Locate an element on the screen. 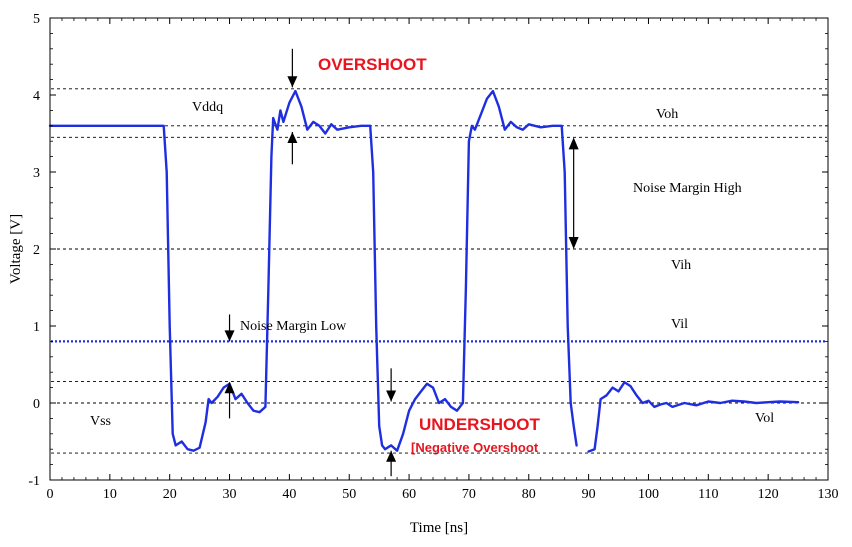 The image size is (852, 547). overshoot-label: OVERSHOOT is located at coordinates (372, 64).